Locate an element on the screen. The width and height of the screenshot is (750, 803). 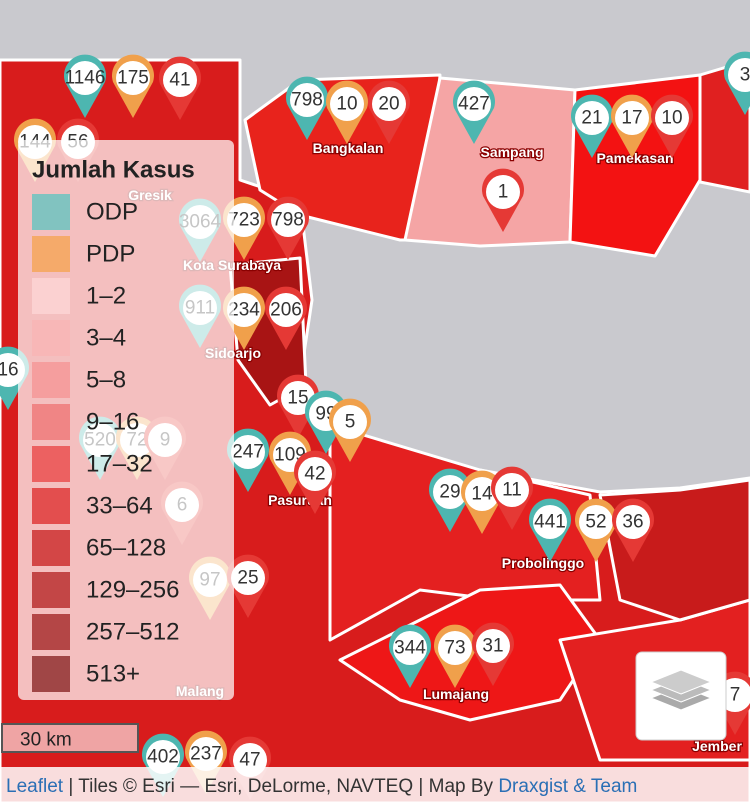
region-label: Jember is located at coordinates (717, 746).